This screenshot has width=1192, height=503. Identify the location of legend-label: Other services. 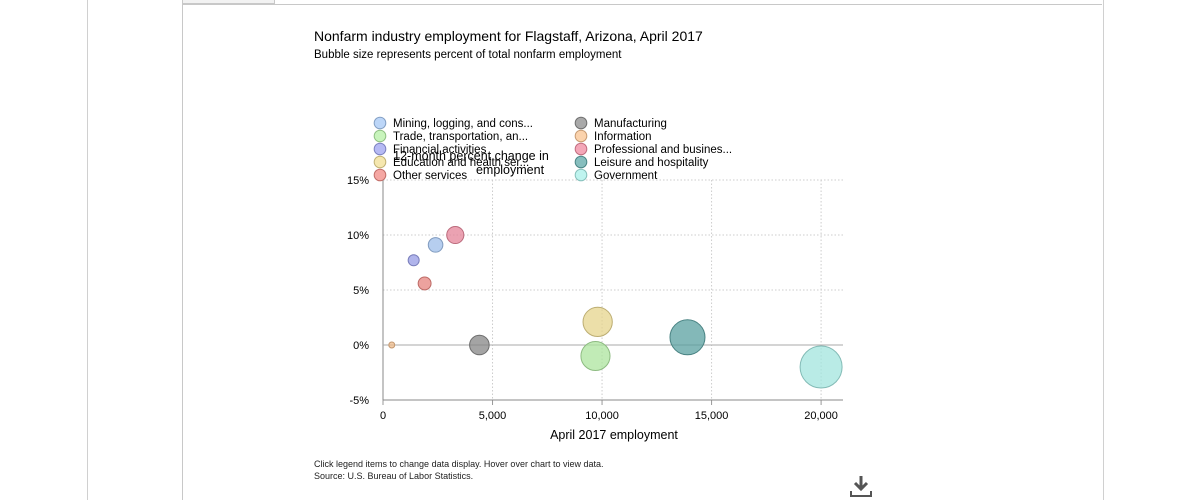
(430, 176).